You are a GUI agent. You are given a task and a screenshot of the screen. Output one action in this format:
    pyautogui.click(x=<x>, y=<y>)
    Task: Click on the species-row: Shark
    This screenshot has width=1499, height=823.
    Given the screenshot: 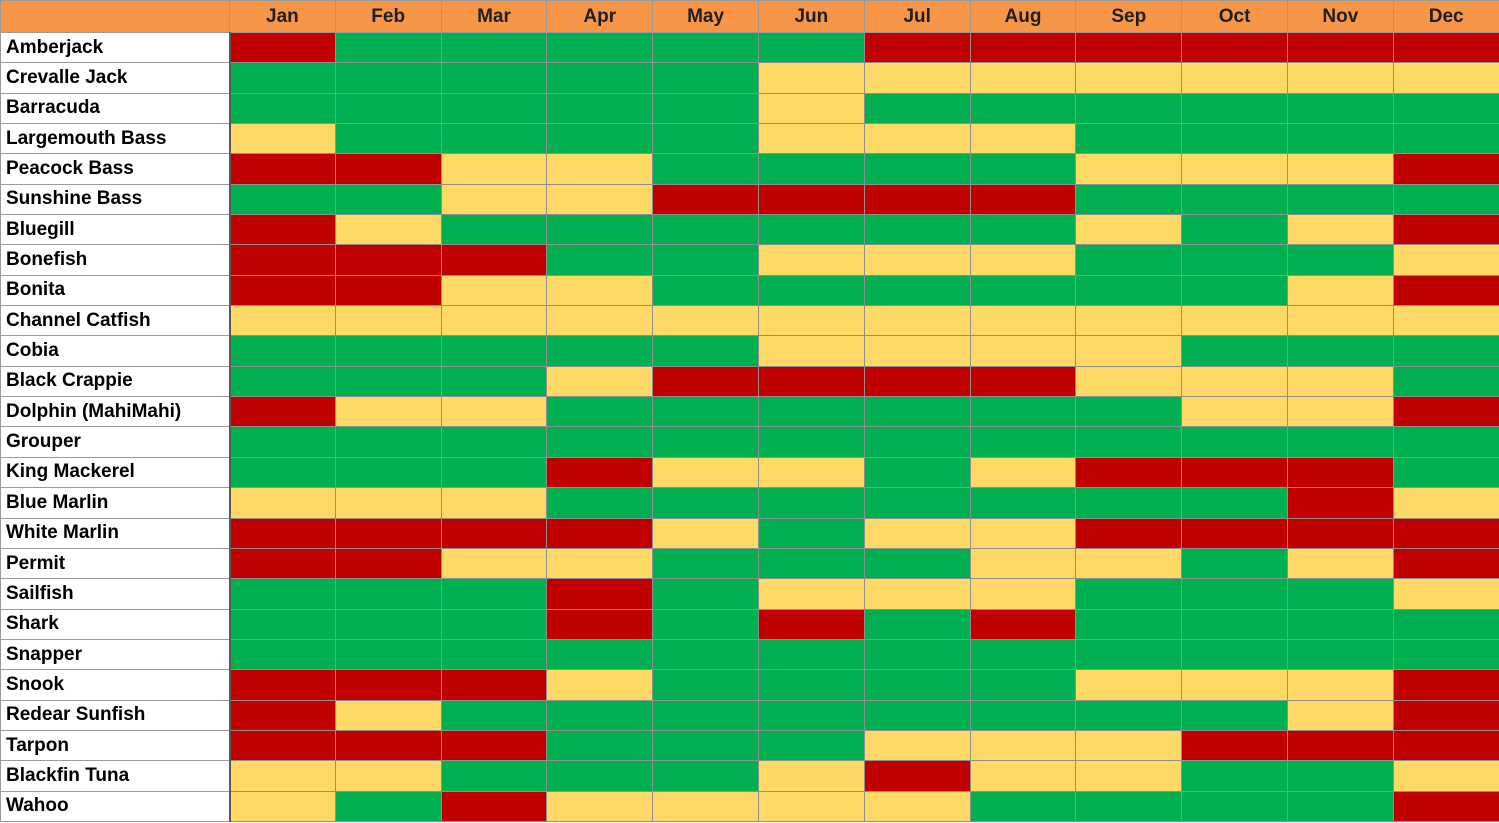 What is the action you would take?
    pyautogui.click(x=749, y=624)
    